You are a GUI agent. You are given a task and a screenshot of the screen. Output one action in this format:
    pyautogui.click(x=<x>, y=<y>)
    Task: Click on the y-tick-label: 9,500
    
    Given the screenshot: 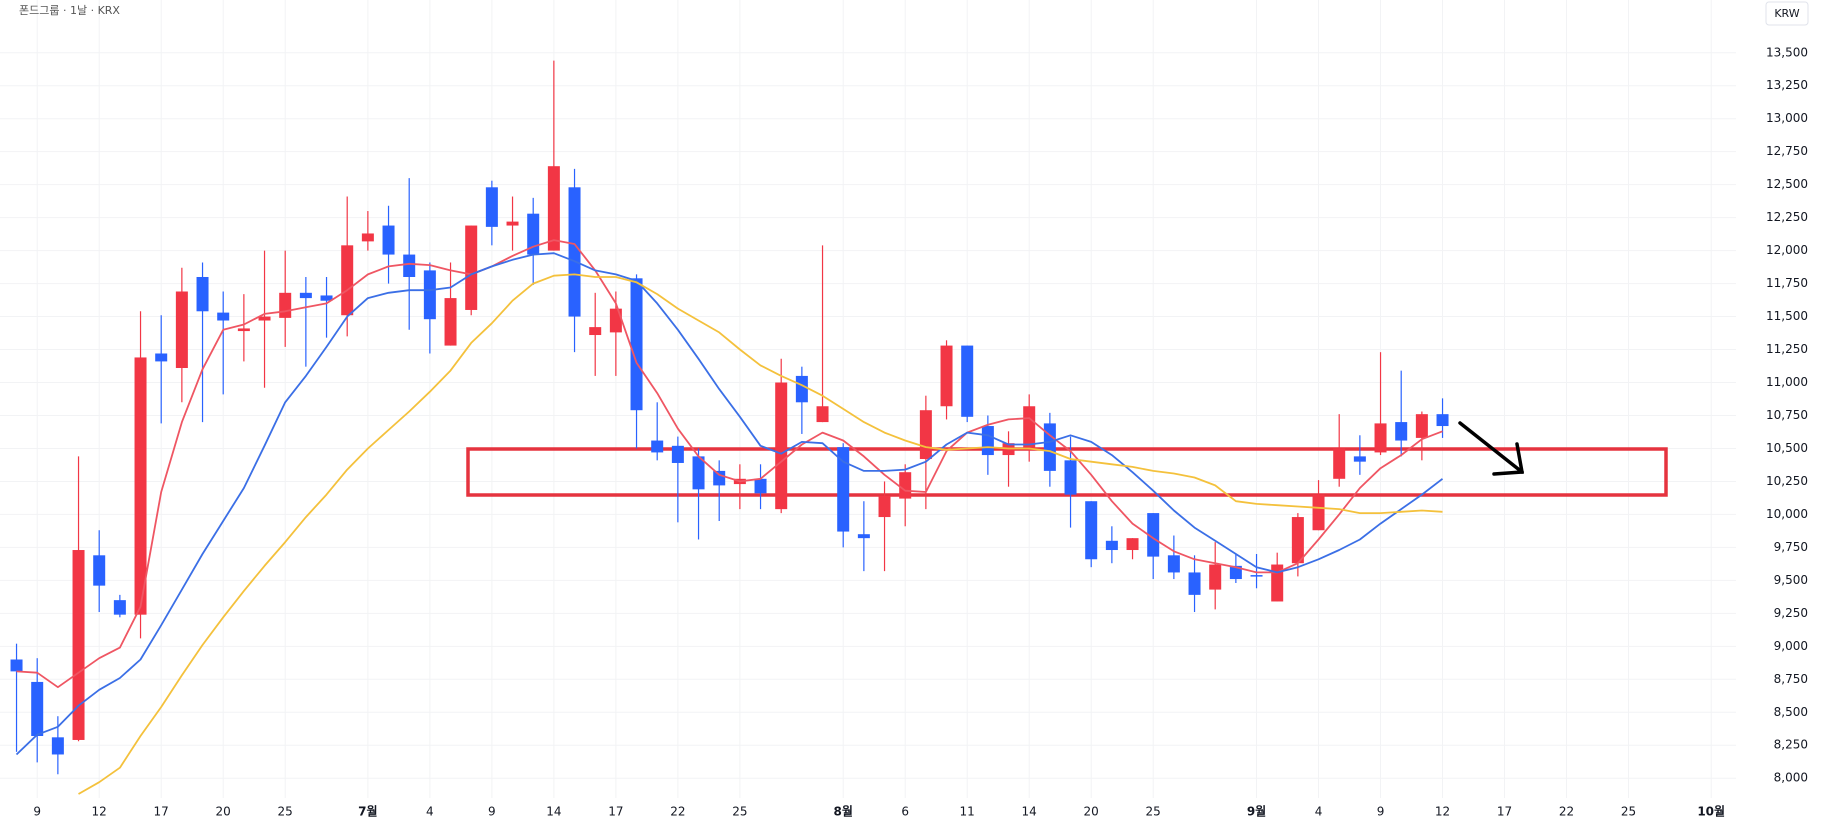 What is the action you would take?
    pyautogui.click(x=1791, y=580)
    